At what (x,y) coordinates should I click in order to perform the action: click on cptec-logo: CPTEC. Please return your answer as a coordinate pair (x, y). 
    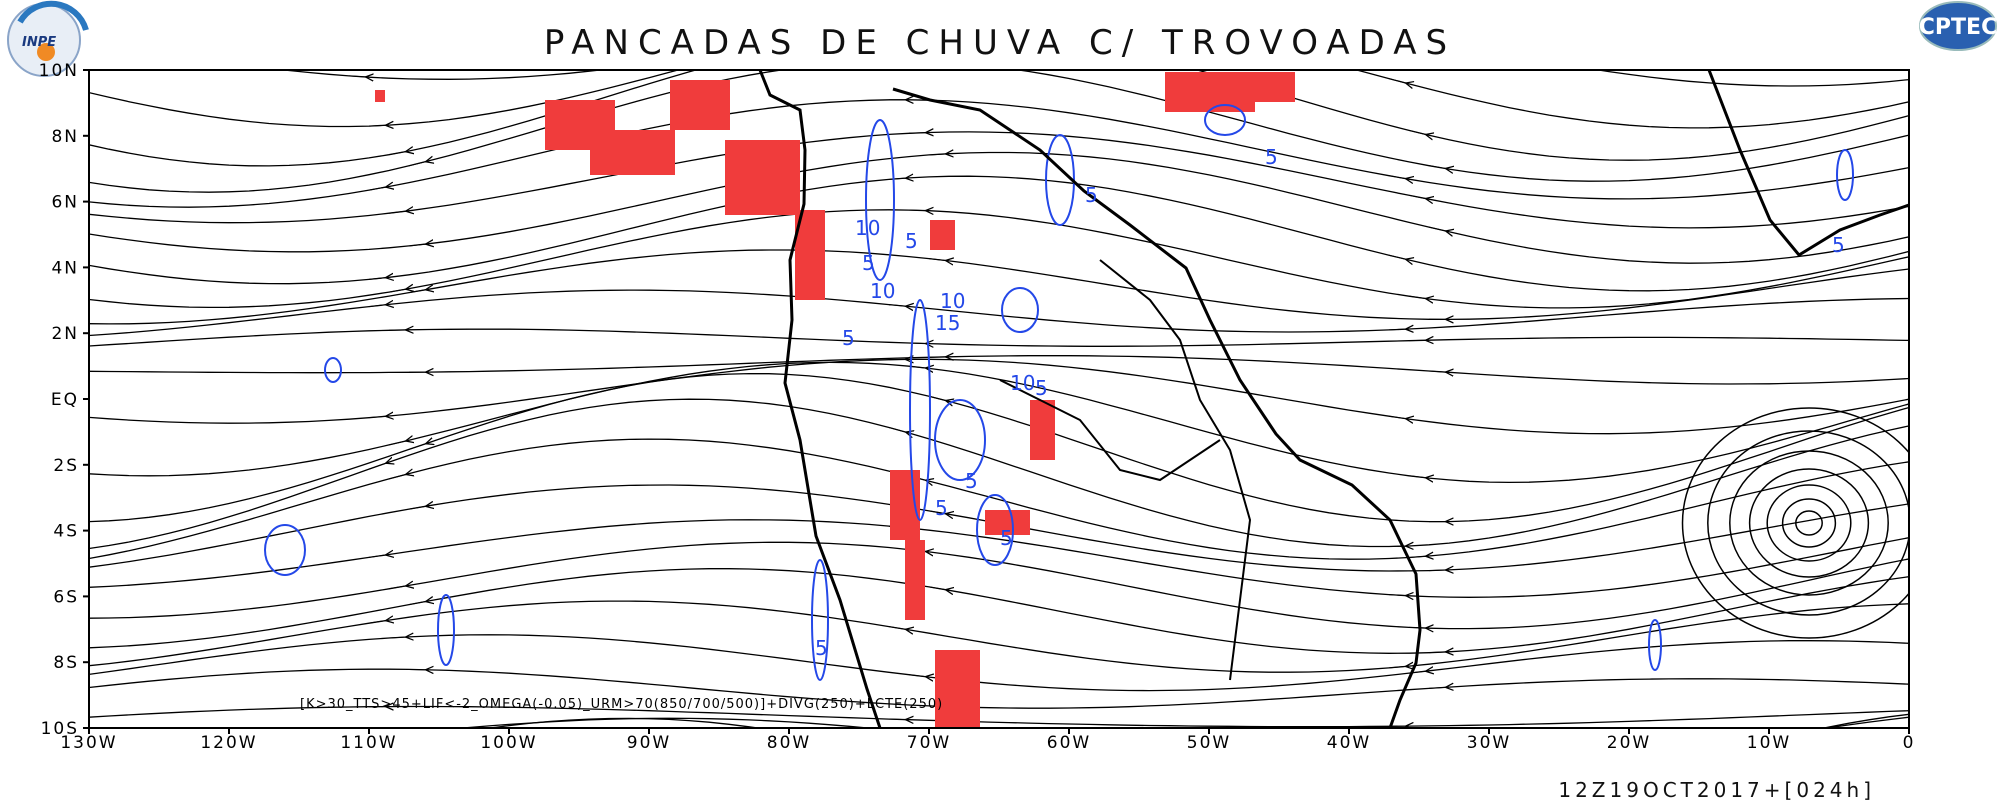
    Looking at the image, I should click on (1958, 26).